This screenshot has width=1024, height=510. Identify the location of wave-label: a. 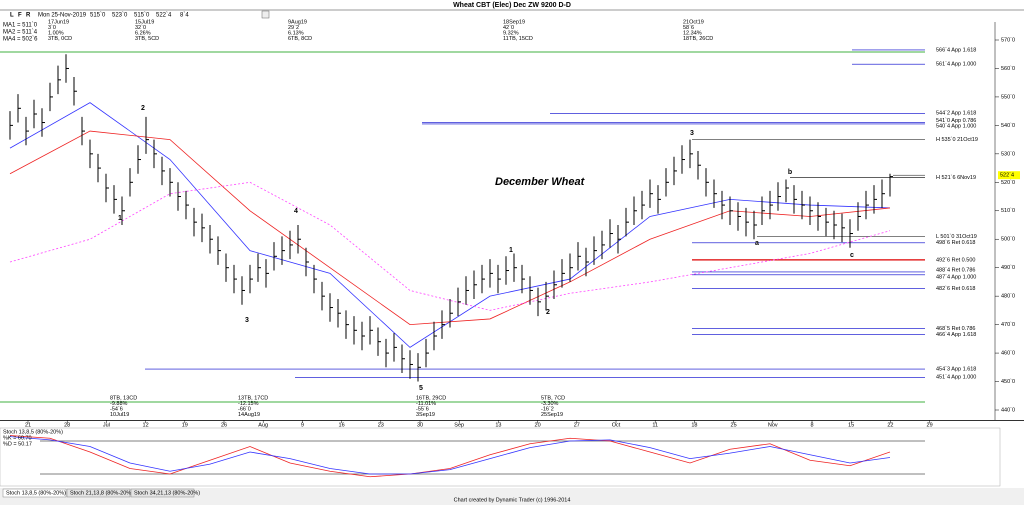
(757, 243).